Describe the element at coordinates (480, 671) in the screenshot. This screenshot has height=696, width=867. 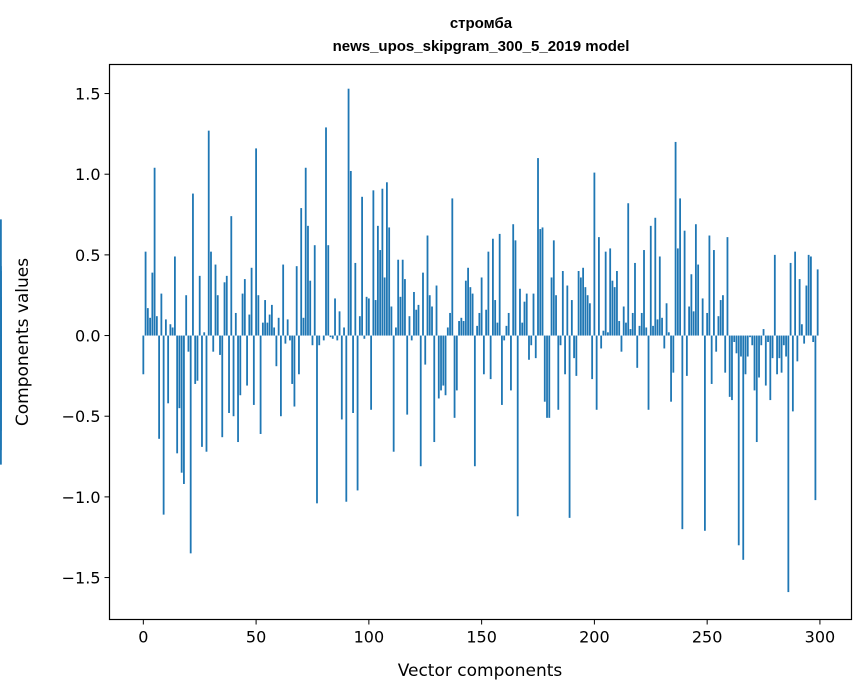
I see `x-axis-label: Vector components` at that location.